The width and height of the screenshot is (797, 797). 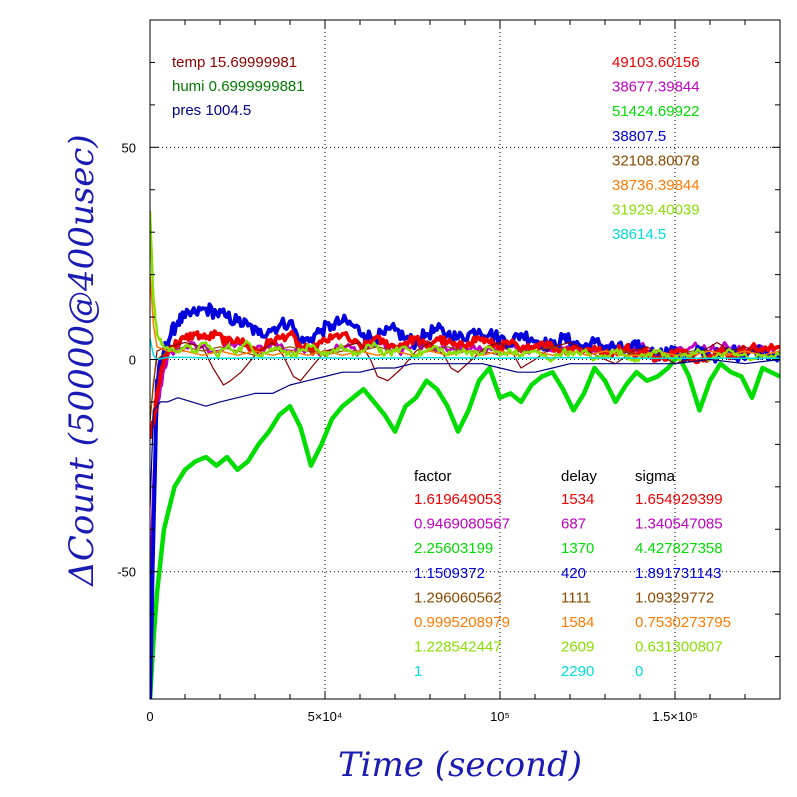 What do you see at coordinates (656, 62) in the screenshot?
I see `baseline-value: 49103.60156` at bounding box center [656, 62].